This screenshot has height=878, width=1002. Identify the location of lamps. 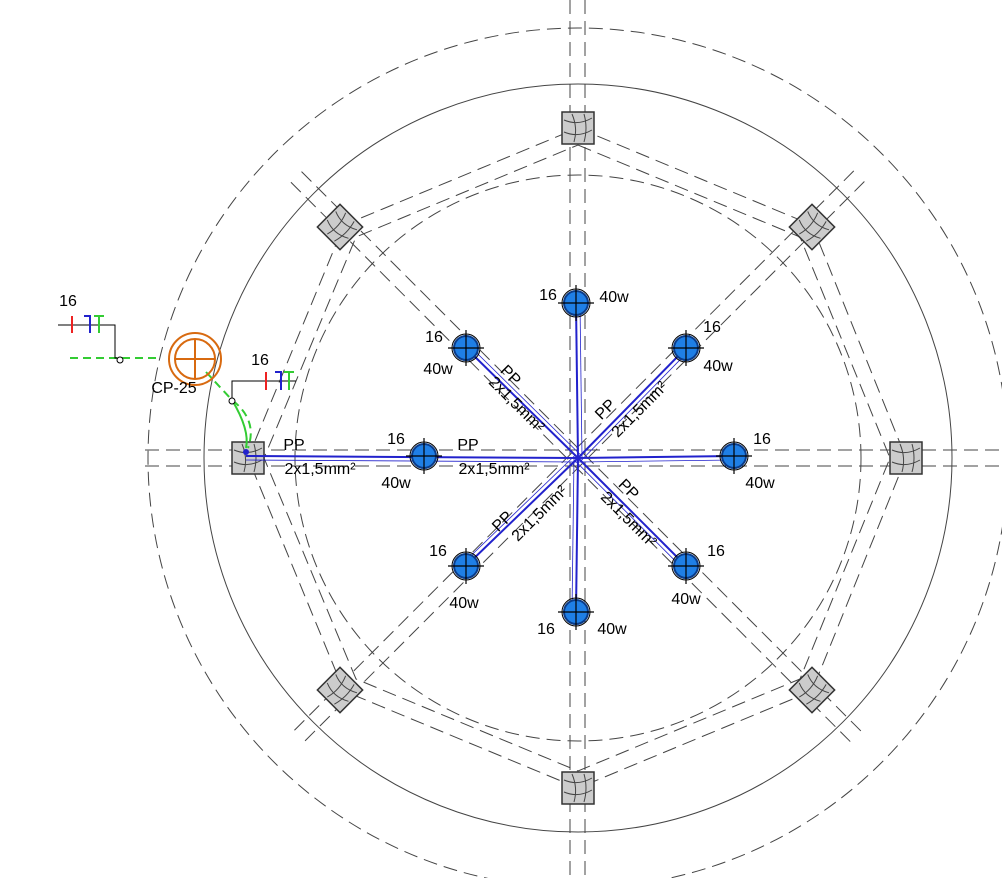
(579, 457).